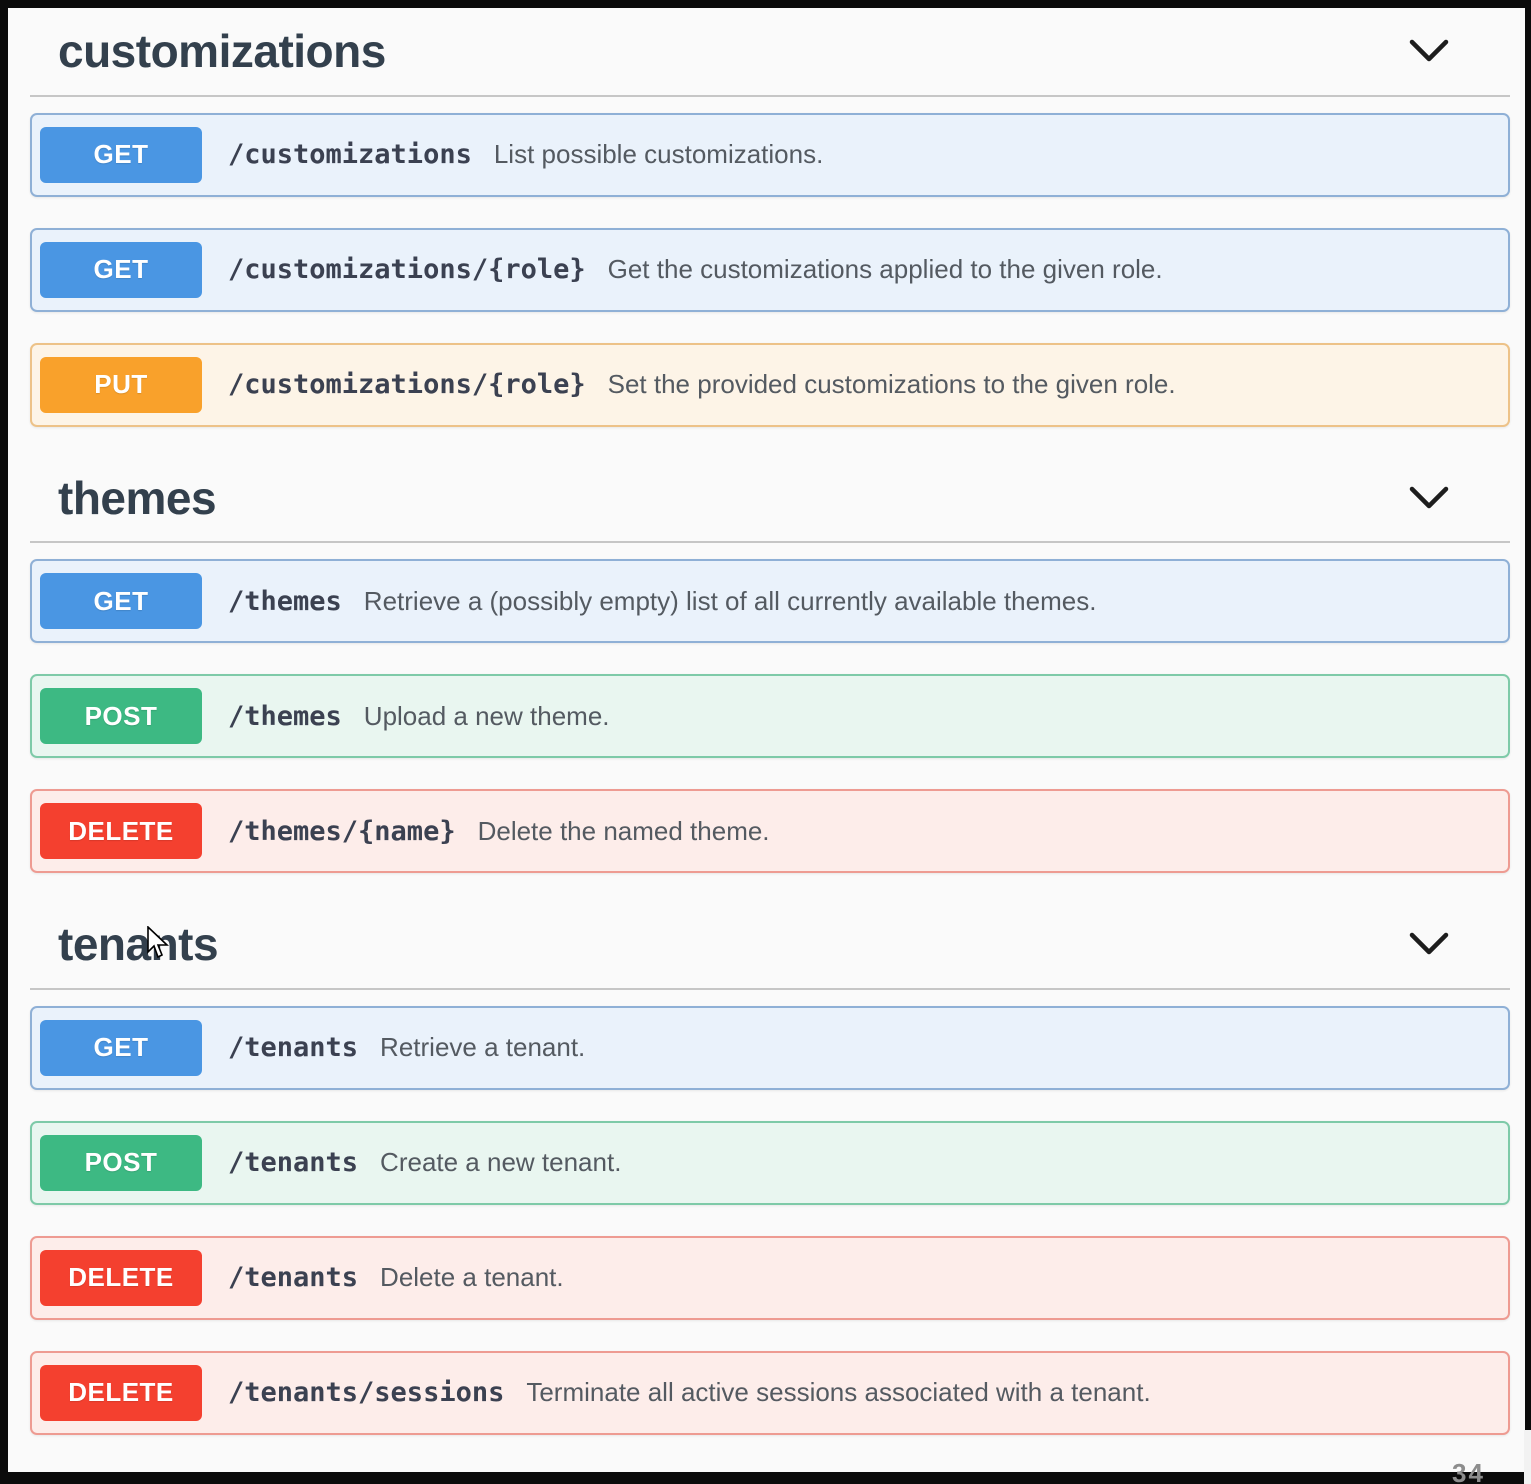  Describe the element at coordinates (350, 155) in the screenshot. I see `operation-path: /customizations` at that location.